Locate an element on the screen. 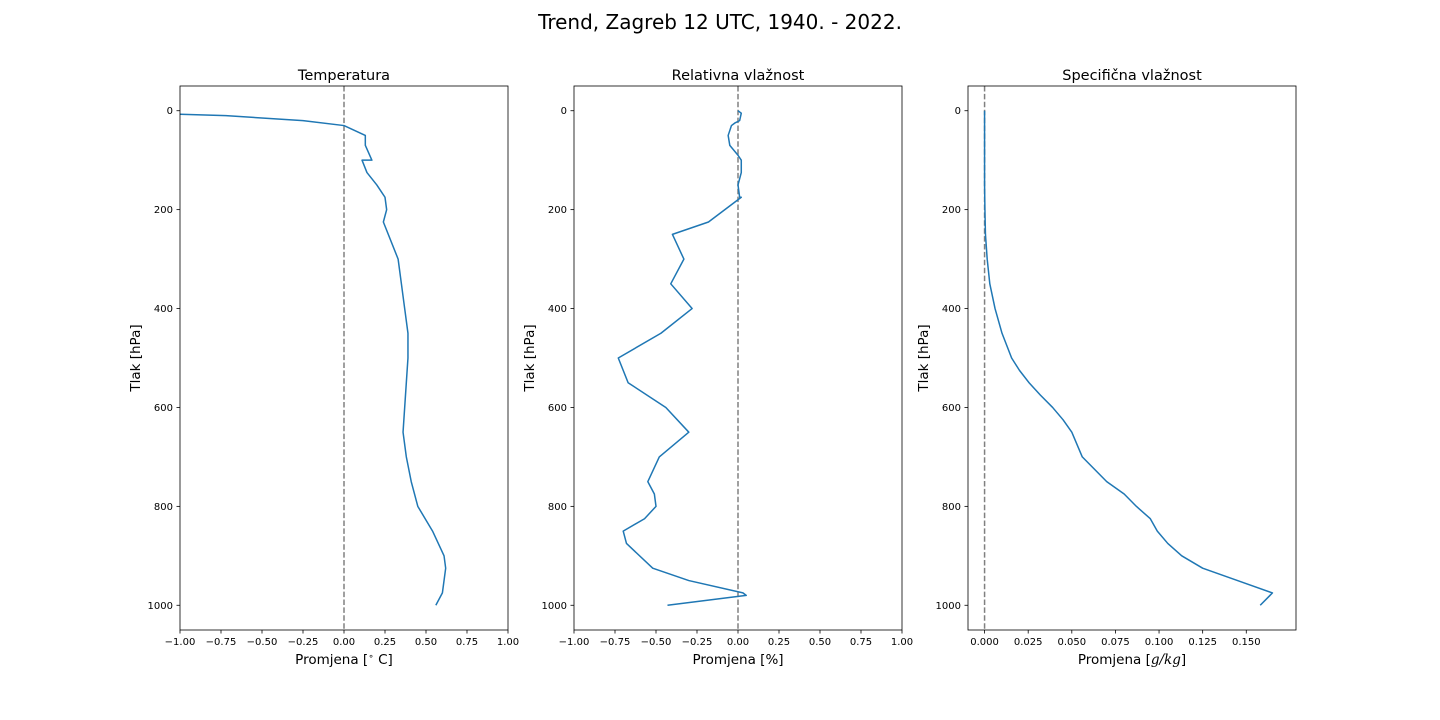 This screenshot has width=1440, height=720. x-tick-label: 0.000 is located at coordinates (984, 642).